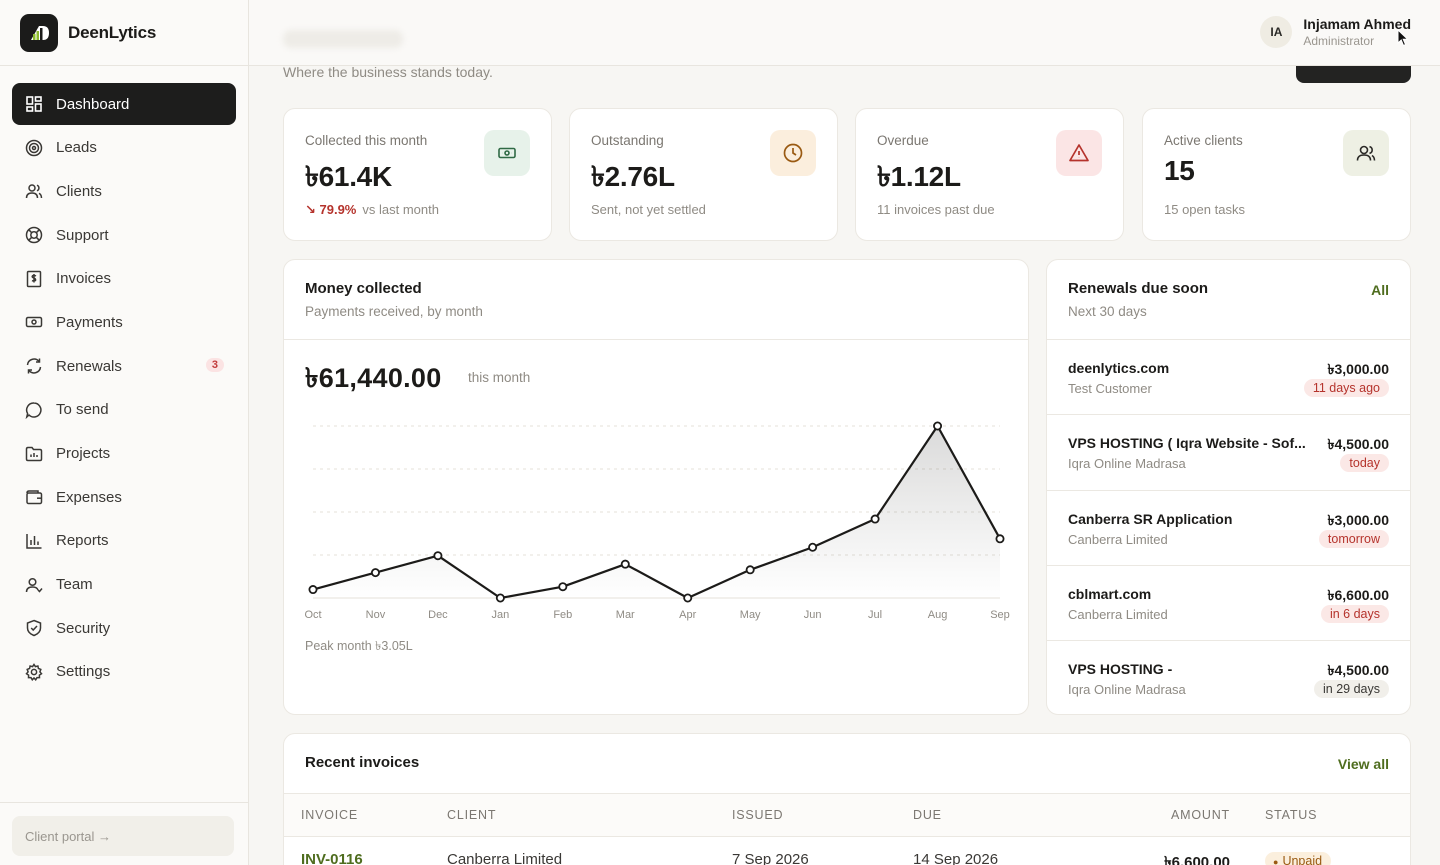 The width and height of the screenshot is (1440, 865). What do you see at coordinates (1118, 614) in the screenshot?
I see `renewal-client: Canberra Limited` at bounding box center [1118, 614].